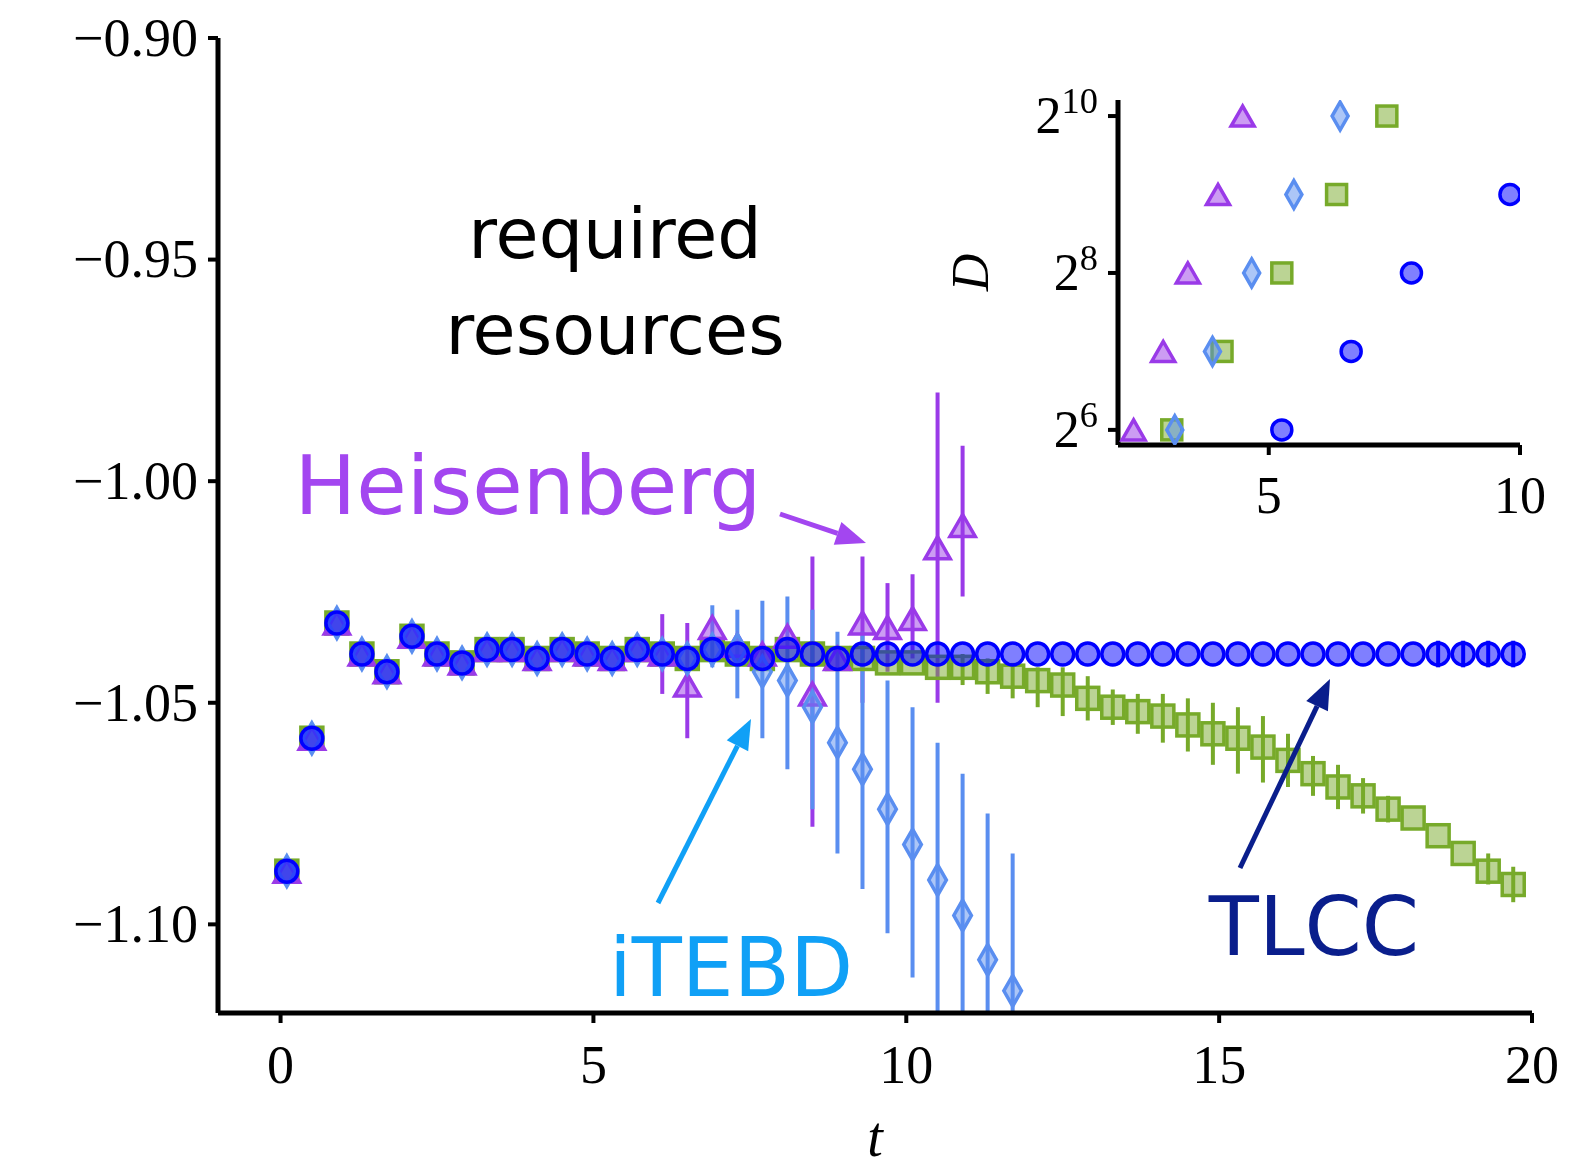 The height and width of the screenshot is (1172, 1593). What do you see at coordinates (731, 967) in the screenshot?
I see `annotation: iTEBD` at bounding box center [731, 967].